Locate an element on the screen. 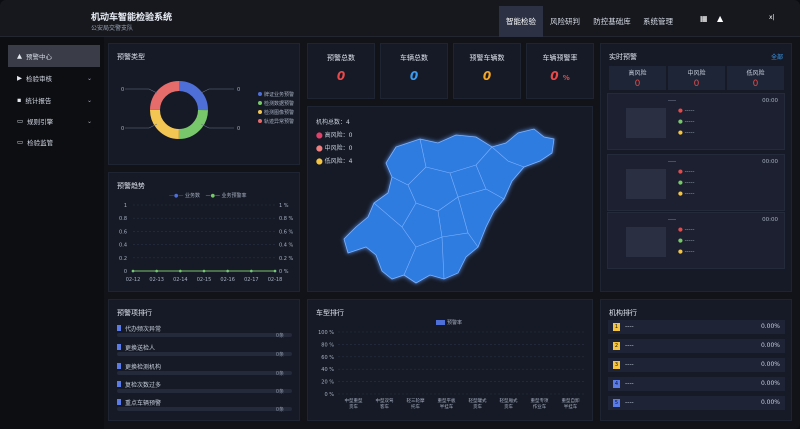 The image size is (800, 429). x-tick-label: 02-15 is located at coordinates (204, 280).